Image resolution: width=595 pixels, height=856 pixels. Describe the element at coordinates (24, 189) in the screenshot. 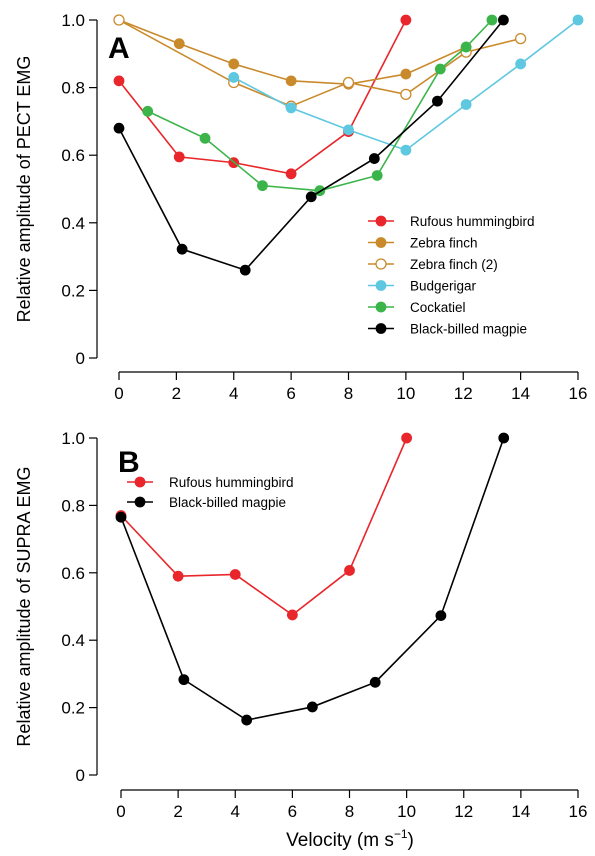

I see `y-axis-label: Relative amplitude of PECT EMG` at that location.